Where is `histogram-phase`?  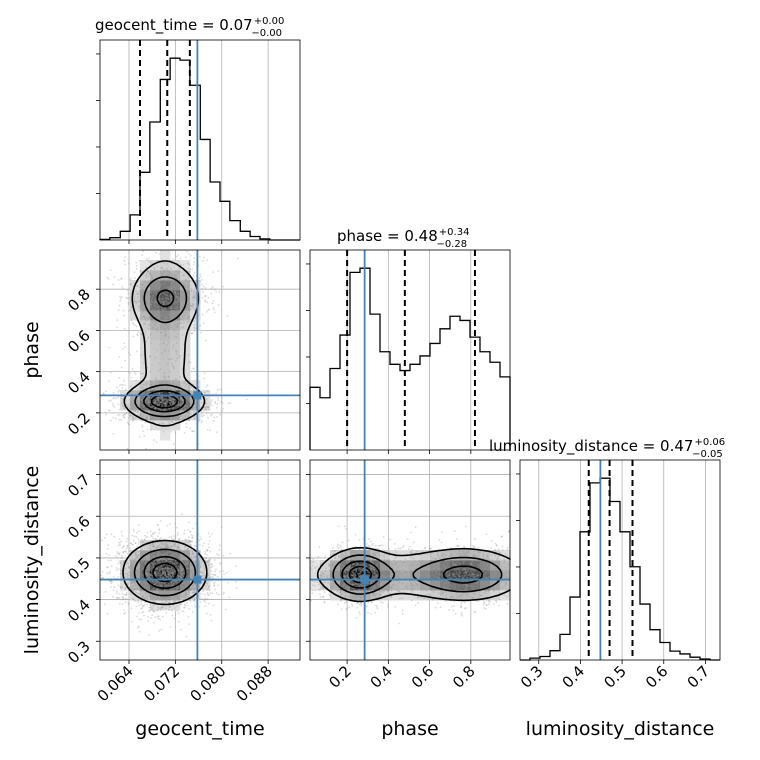
histogram-phase is located at coordinates (410, 358).